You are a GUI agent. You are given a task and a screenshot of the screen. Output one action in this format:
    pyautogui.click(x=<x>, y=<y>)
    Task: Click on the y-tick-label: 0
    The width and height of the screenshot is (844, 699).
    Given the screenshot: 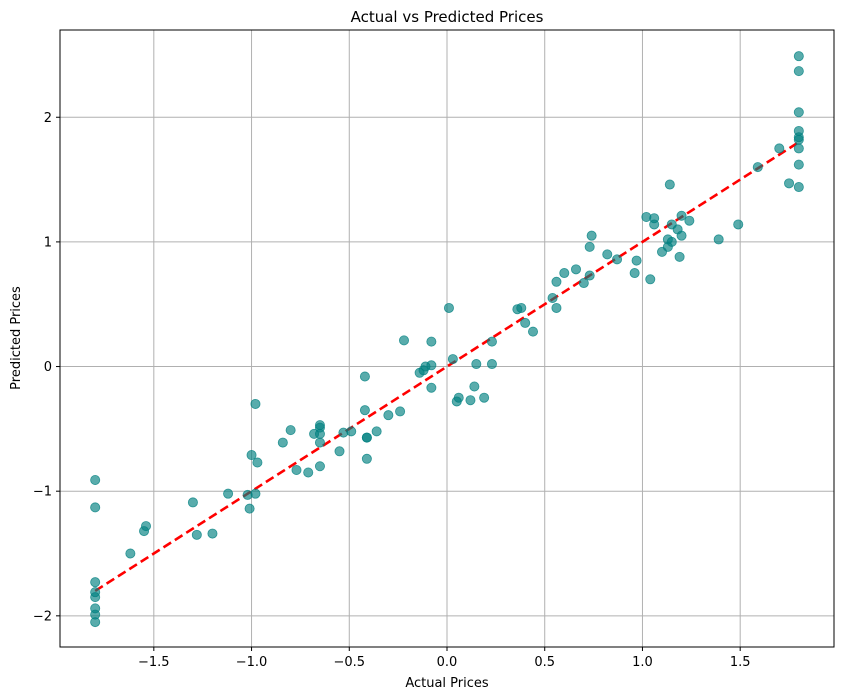 What is the action you would take?
    pyautogui.click(x=48, y=367)
    